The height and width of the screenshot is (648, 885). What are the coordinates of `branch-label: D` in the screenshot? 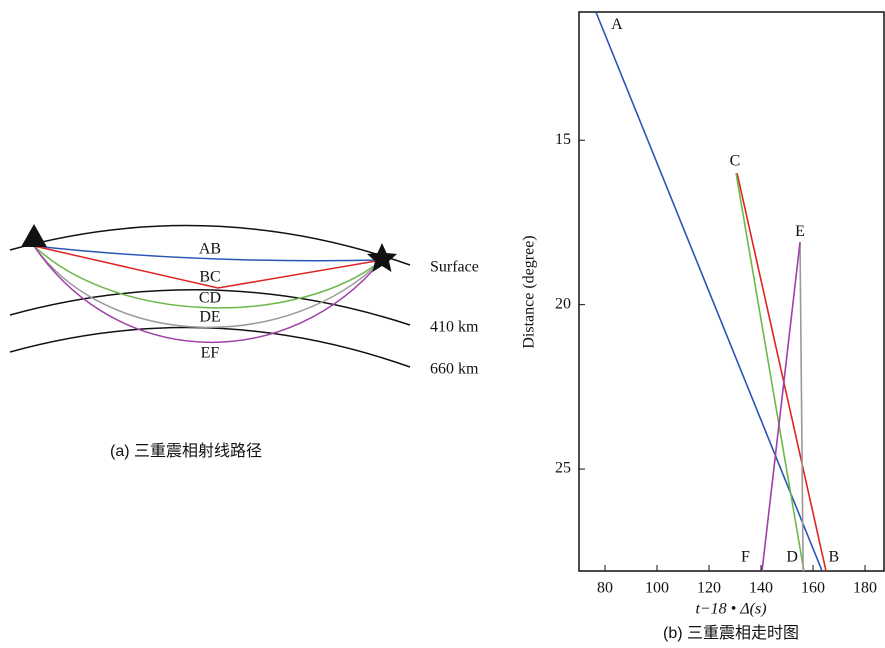 It's located at (792, 557).